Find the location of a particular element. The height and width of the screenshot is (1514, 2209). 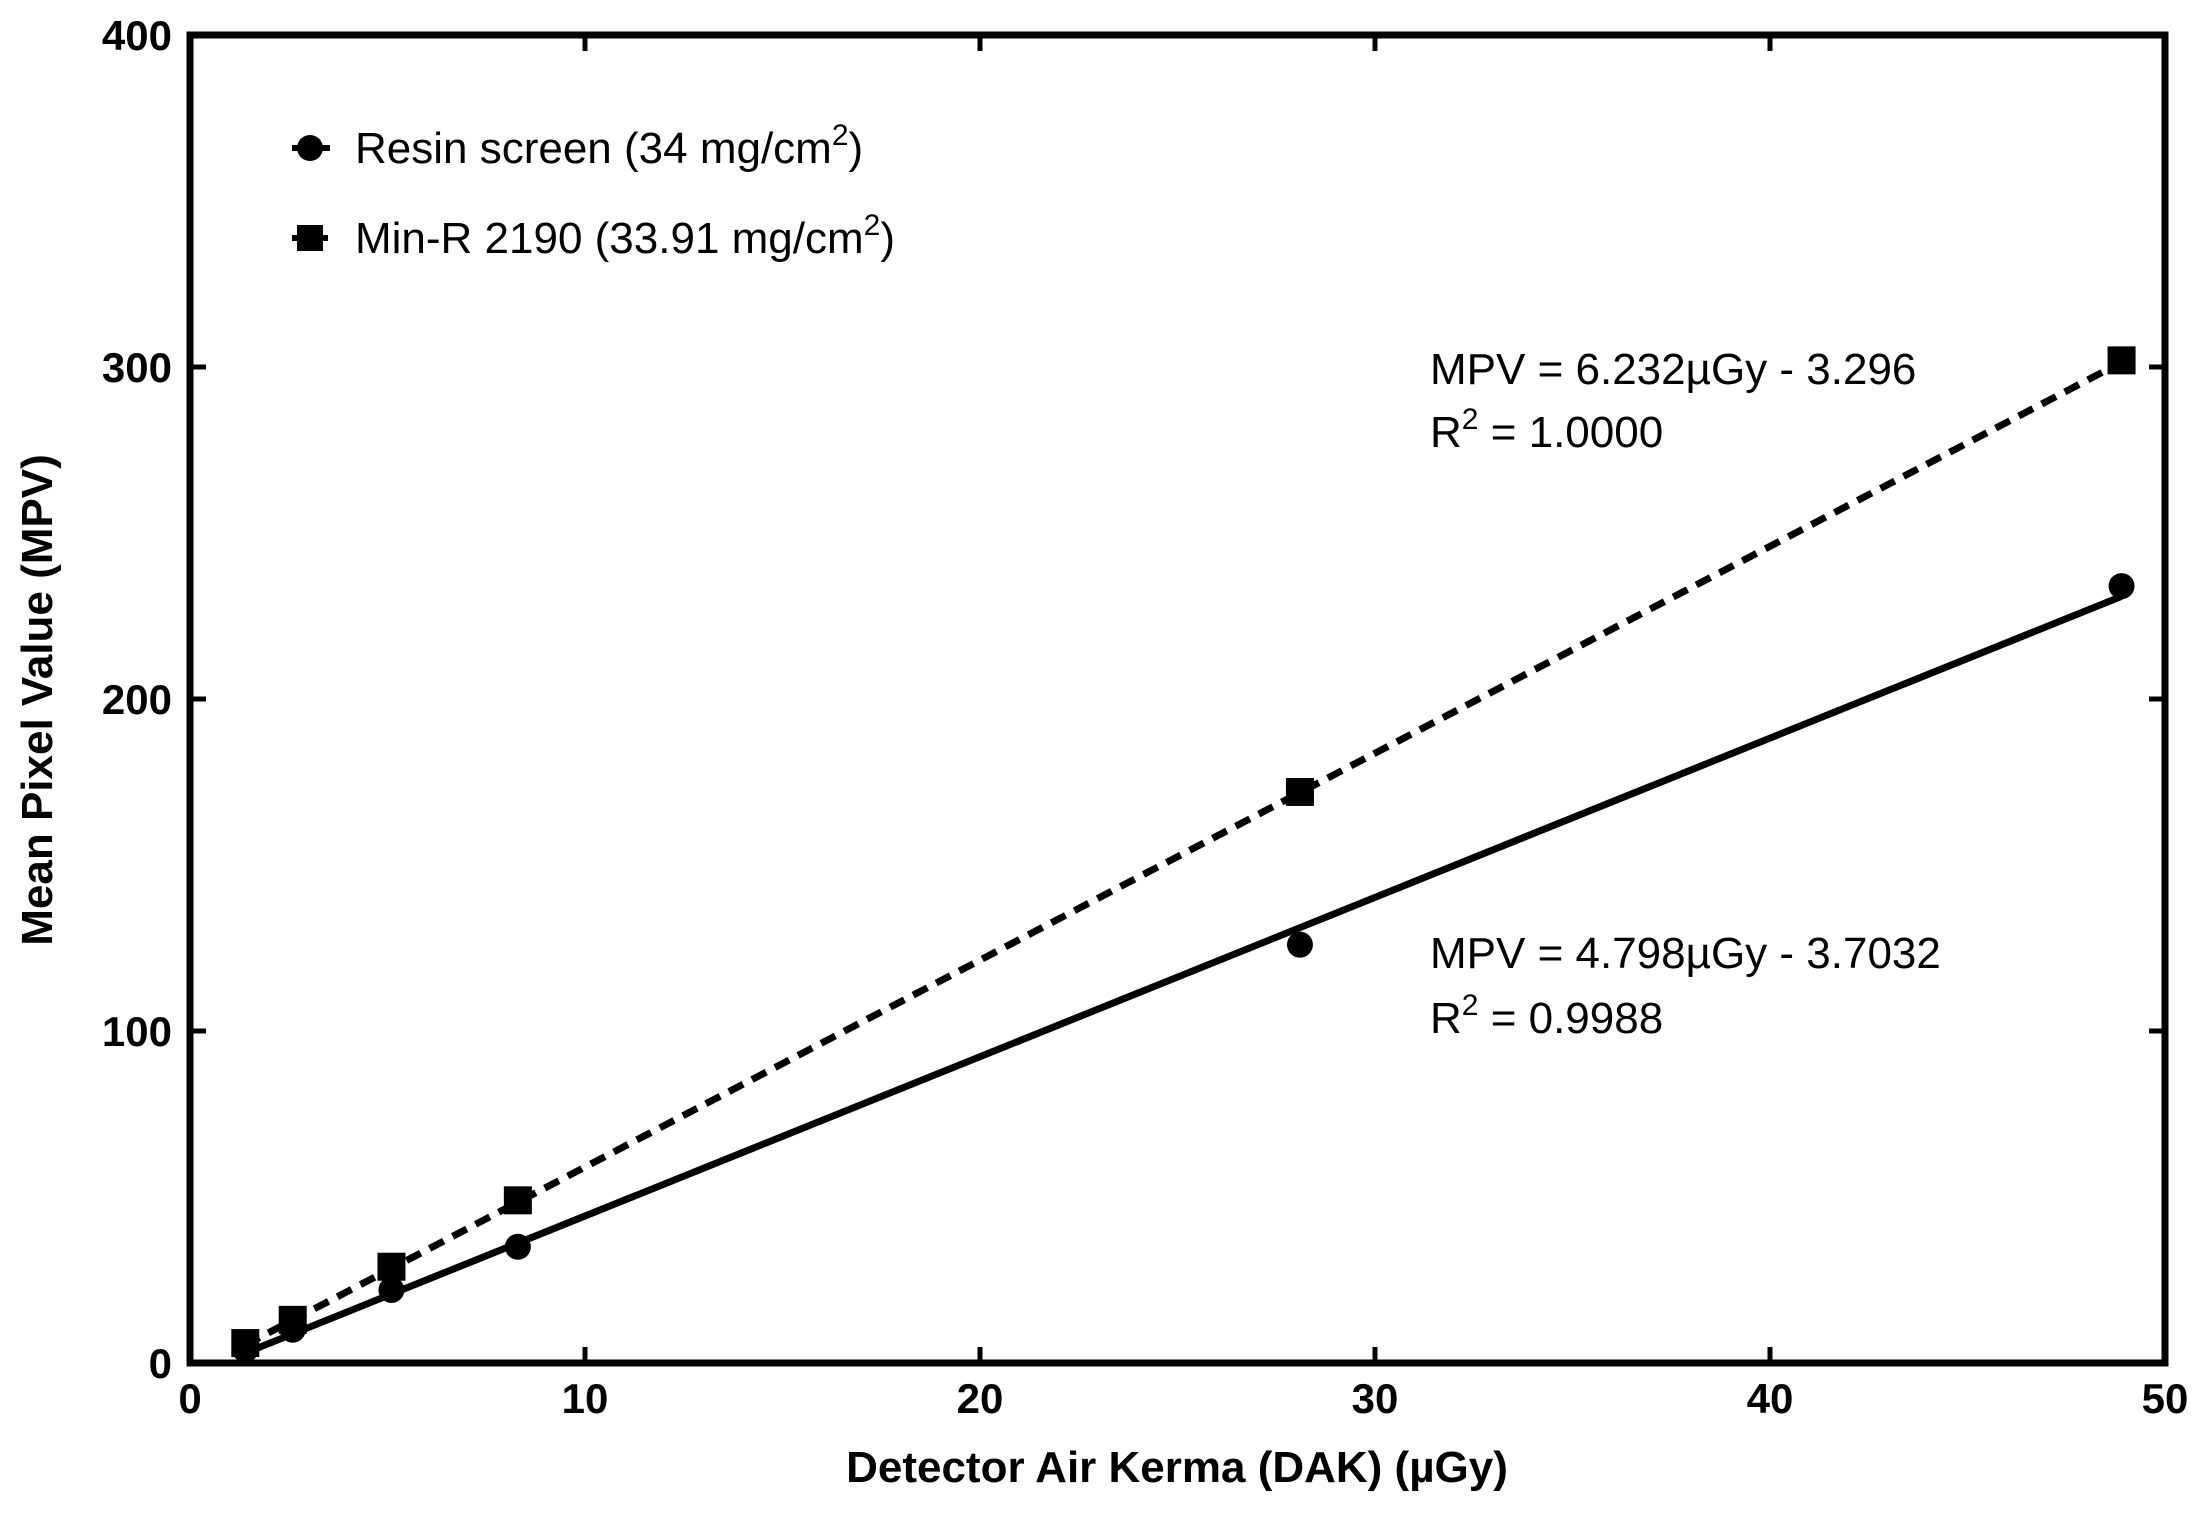

legend-label-minr: Min-R 2190 (33.91 mg/cm2) is located at coordinates (625, 236).